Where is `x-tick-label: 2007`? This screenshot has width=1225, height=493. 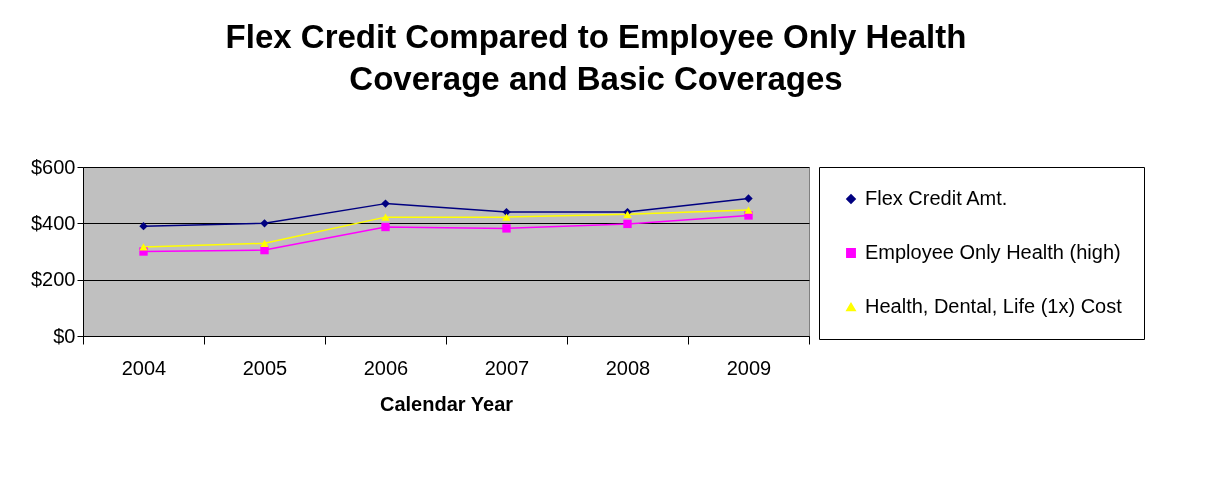
x-tick-label: 2007 is located at coordinates (507, 367).